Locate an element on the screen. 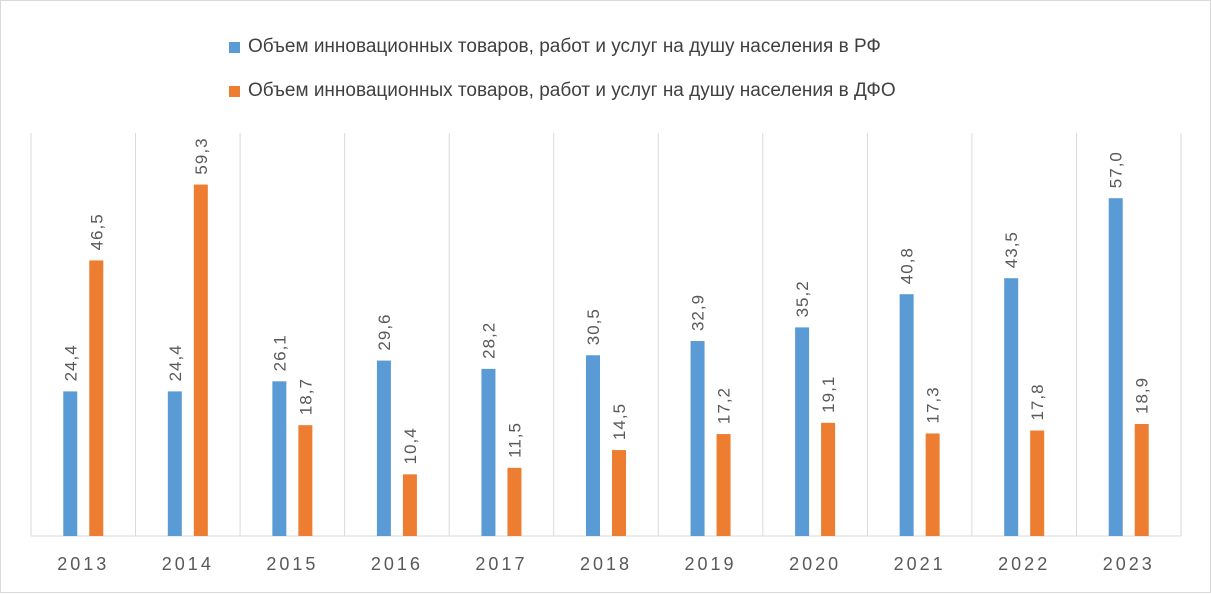 The image size is (1211, 594). data-label-rf-2017: 28,2 is located at coordinates (488, 340).